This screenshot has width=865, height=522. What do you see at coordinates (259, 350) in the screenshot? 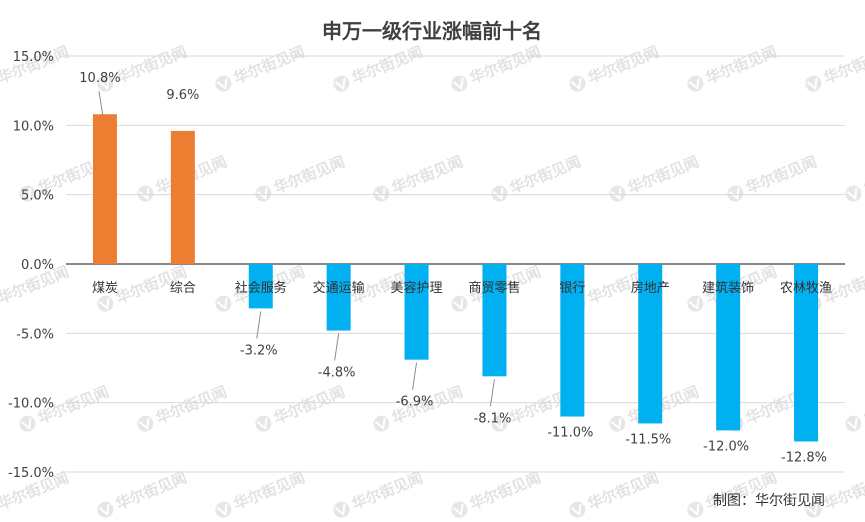
I see `data-label: -3.2%` at bounding box center [259, 350].